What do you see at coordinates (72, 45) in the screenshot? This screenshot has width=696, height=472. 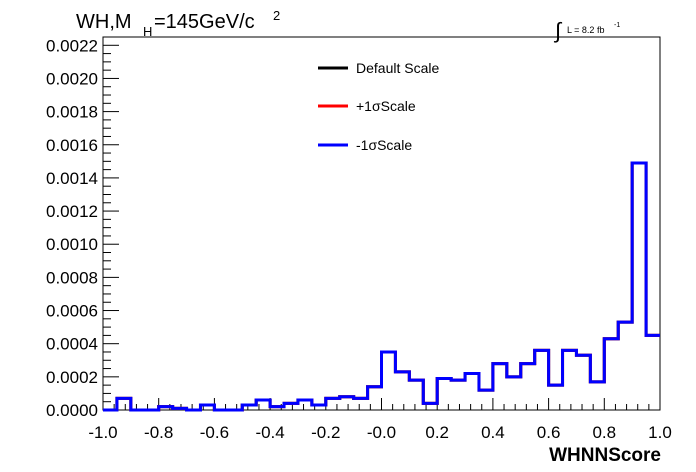 I see `y-tick-label: 0.0022` at bounding box center [72, 45].